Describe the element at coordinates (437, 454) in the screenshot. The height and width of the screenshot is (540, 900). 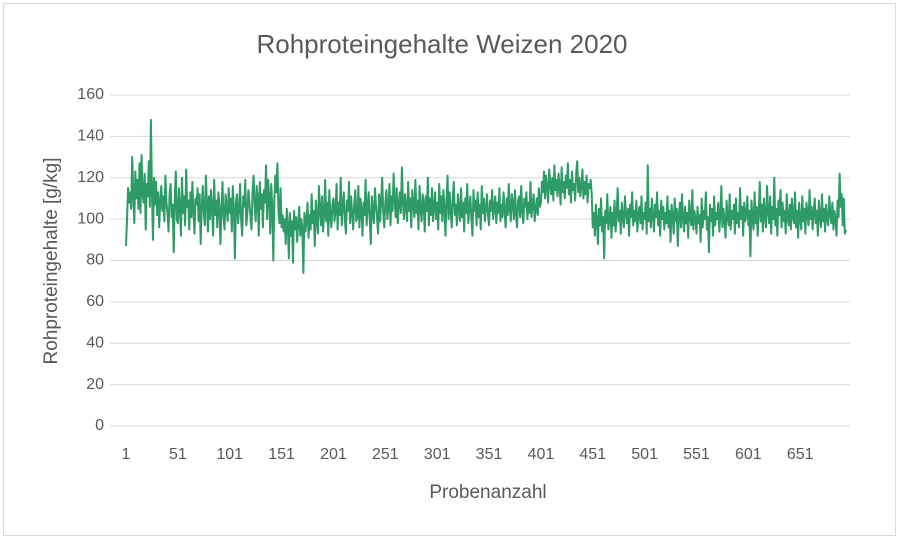
I see `x-tick-label: 301` at that location.